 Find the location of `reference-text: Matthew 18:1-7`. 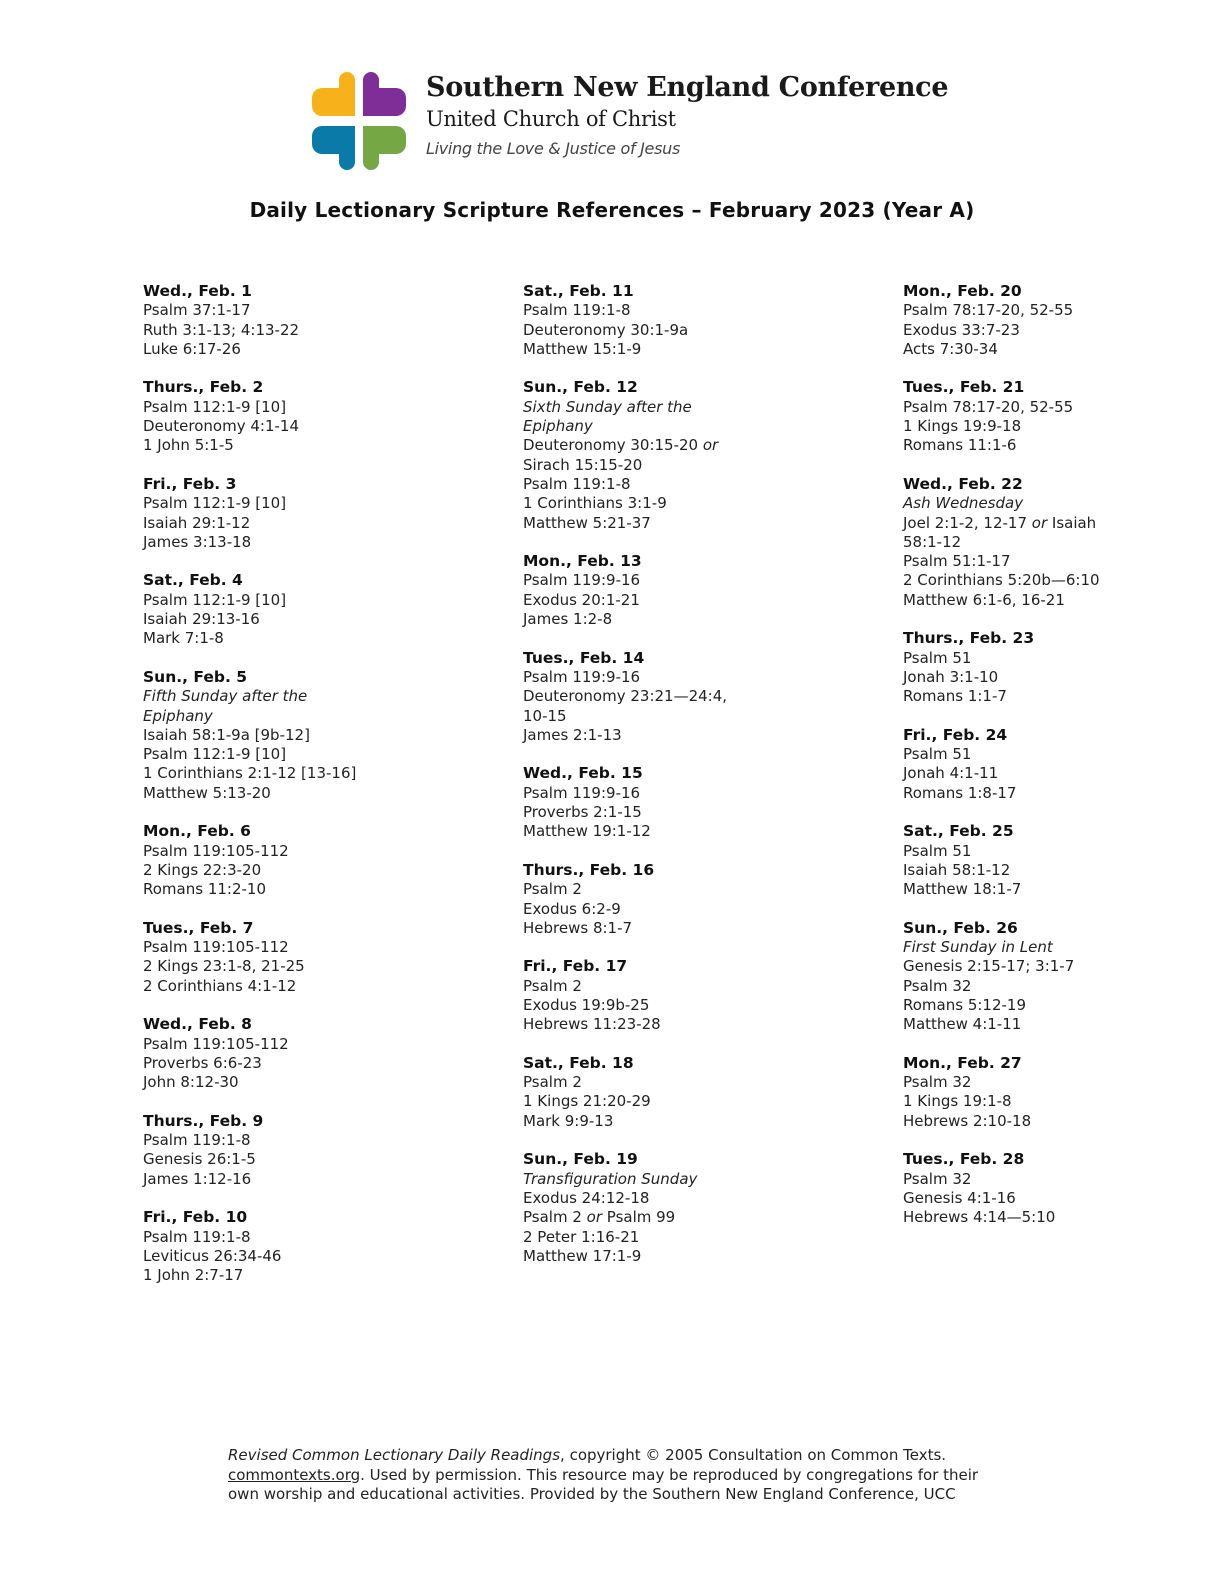

reference-text: Matthew 18:1-7 is located at coordinates (962, 889).